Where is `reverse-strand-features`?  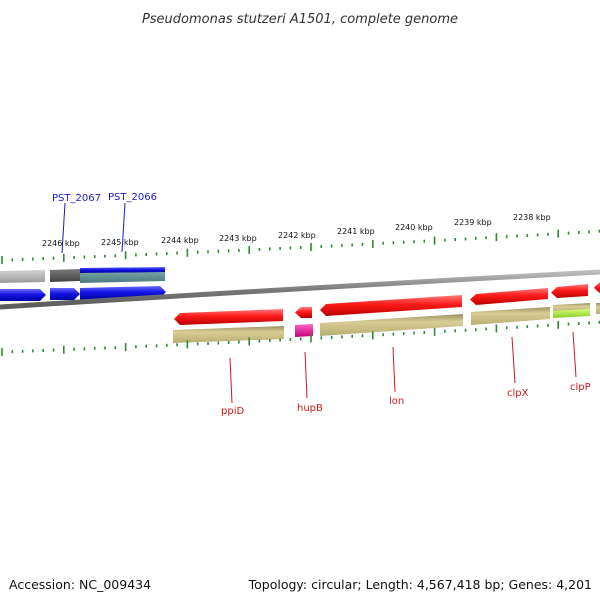 reverse-strand-features is located at coordinates (386, 312).